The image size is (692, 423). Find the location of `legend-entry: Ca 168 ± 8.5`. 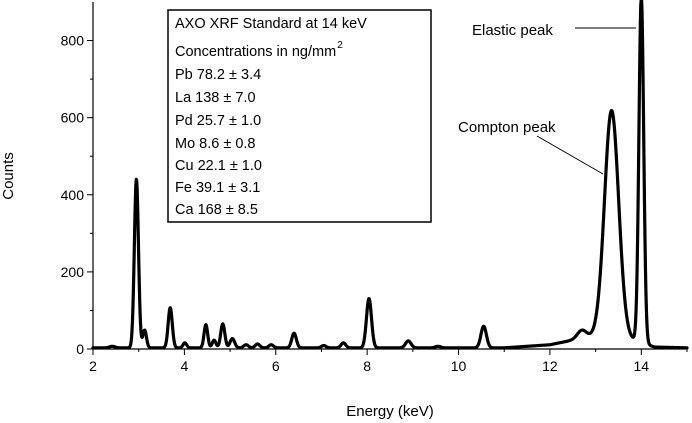

legend-entry: Ca 168 ± 8.5 is located at coordinates (216, 210).